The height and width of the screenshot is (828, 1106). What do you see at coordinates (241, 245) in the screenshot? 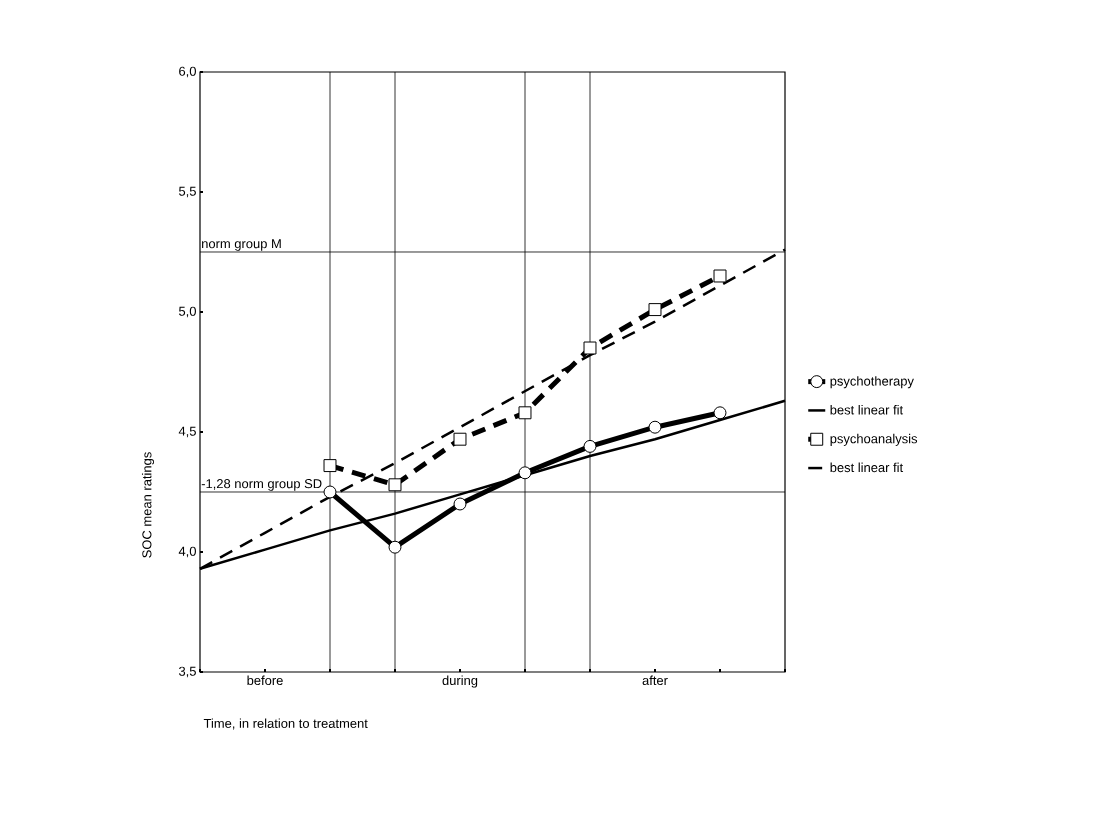
I see `ref-line-label: norm group M` at bounding box center [241, 245].